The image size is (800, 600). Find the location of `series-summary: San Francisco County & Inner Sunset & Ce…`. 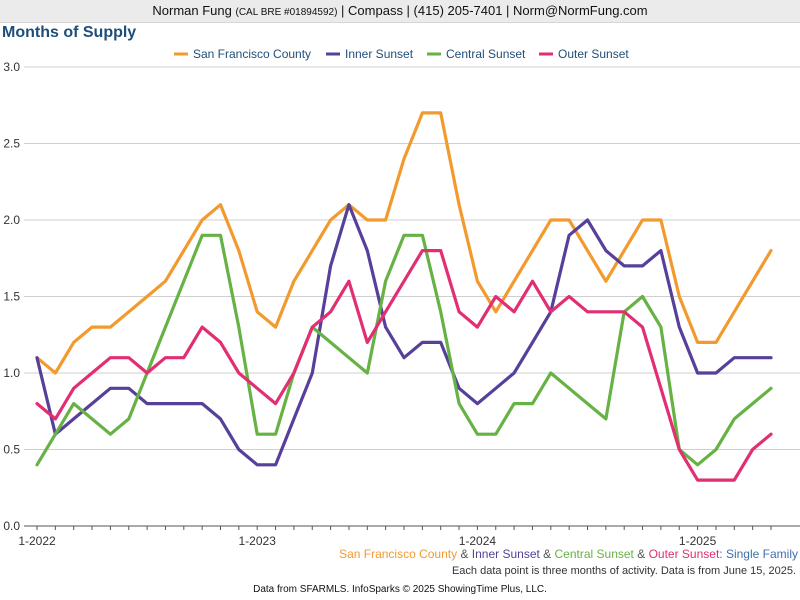

series-summary: San Francisco County & Inner Sunset & Ce… is located at coordinates (568, 554).